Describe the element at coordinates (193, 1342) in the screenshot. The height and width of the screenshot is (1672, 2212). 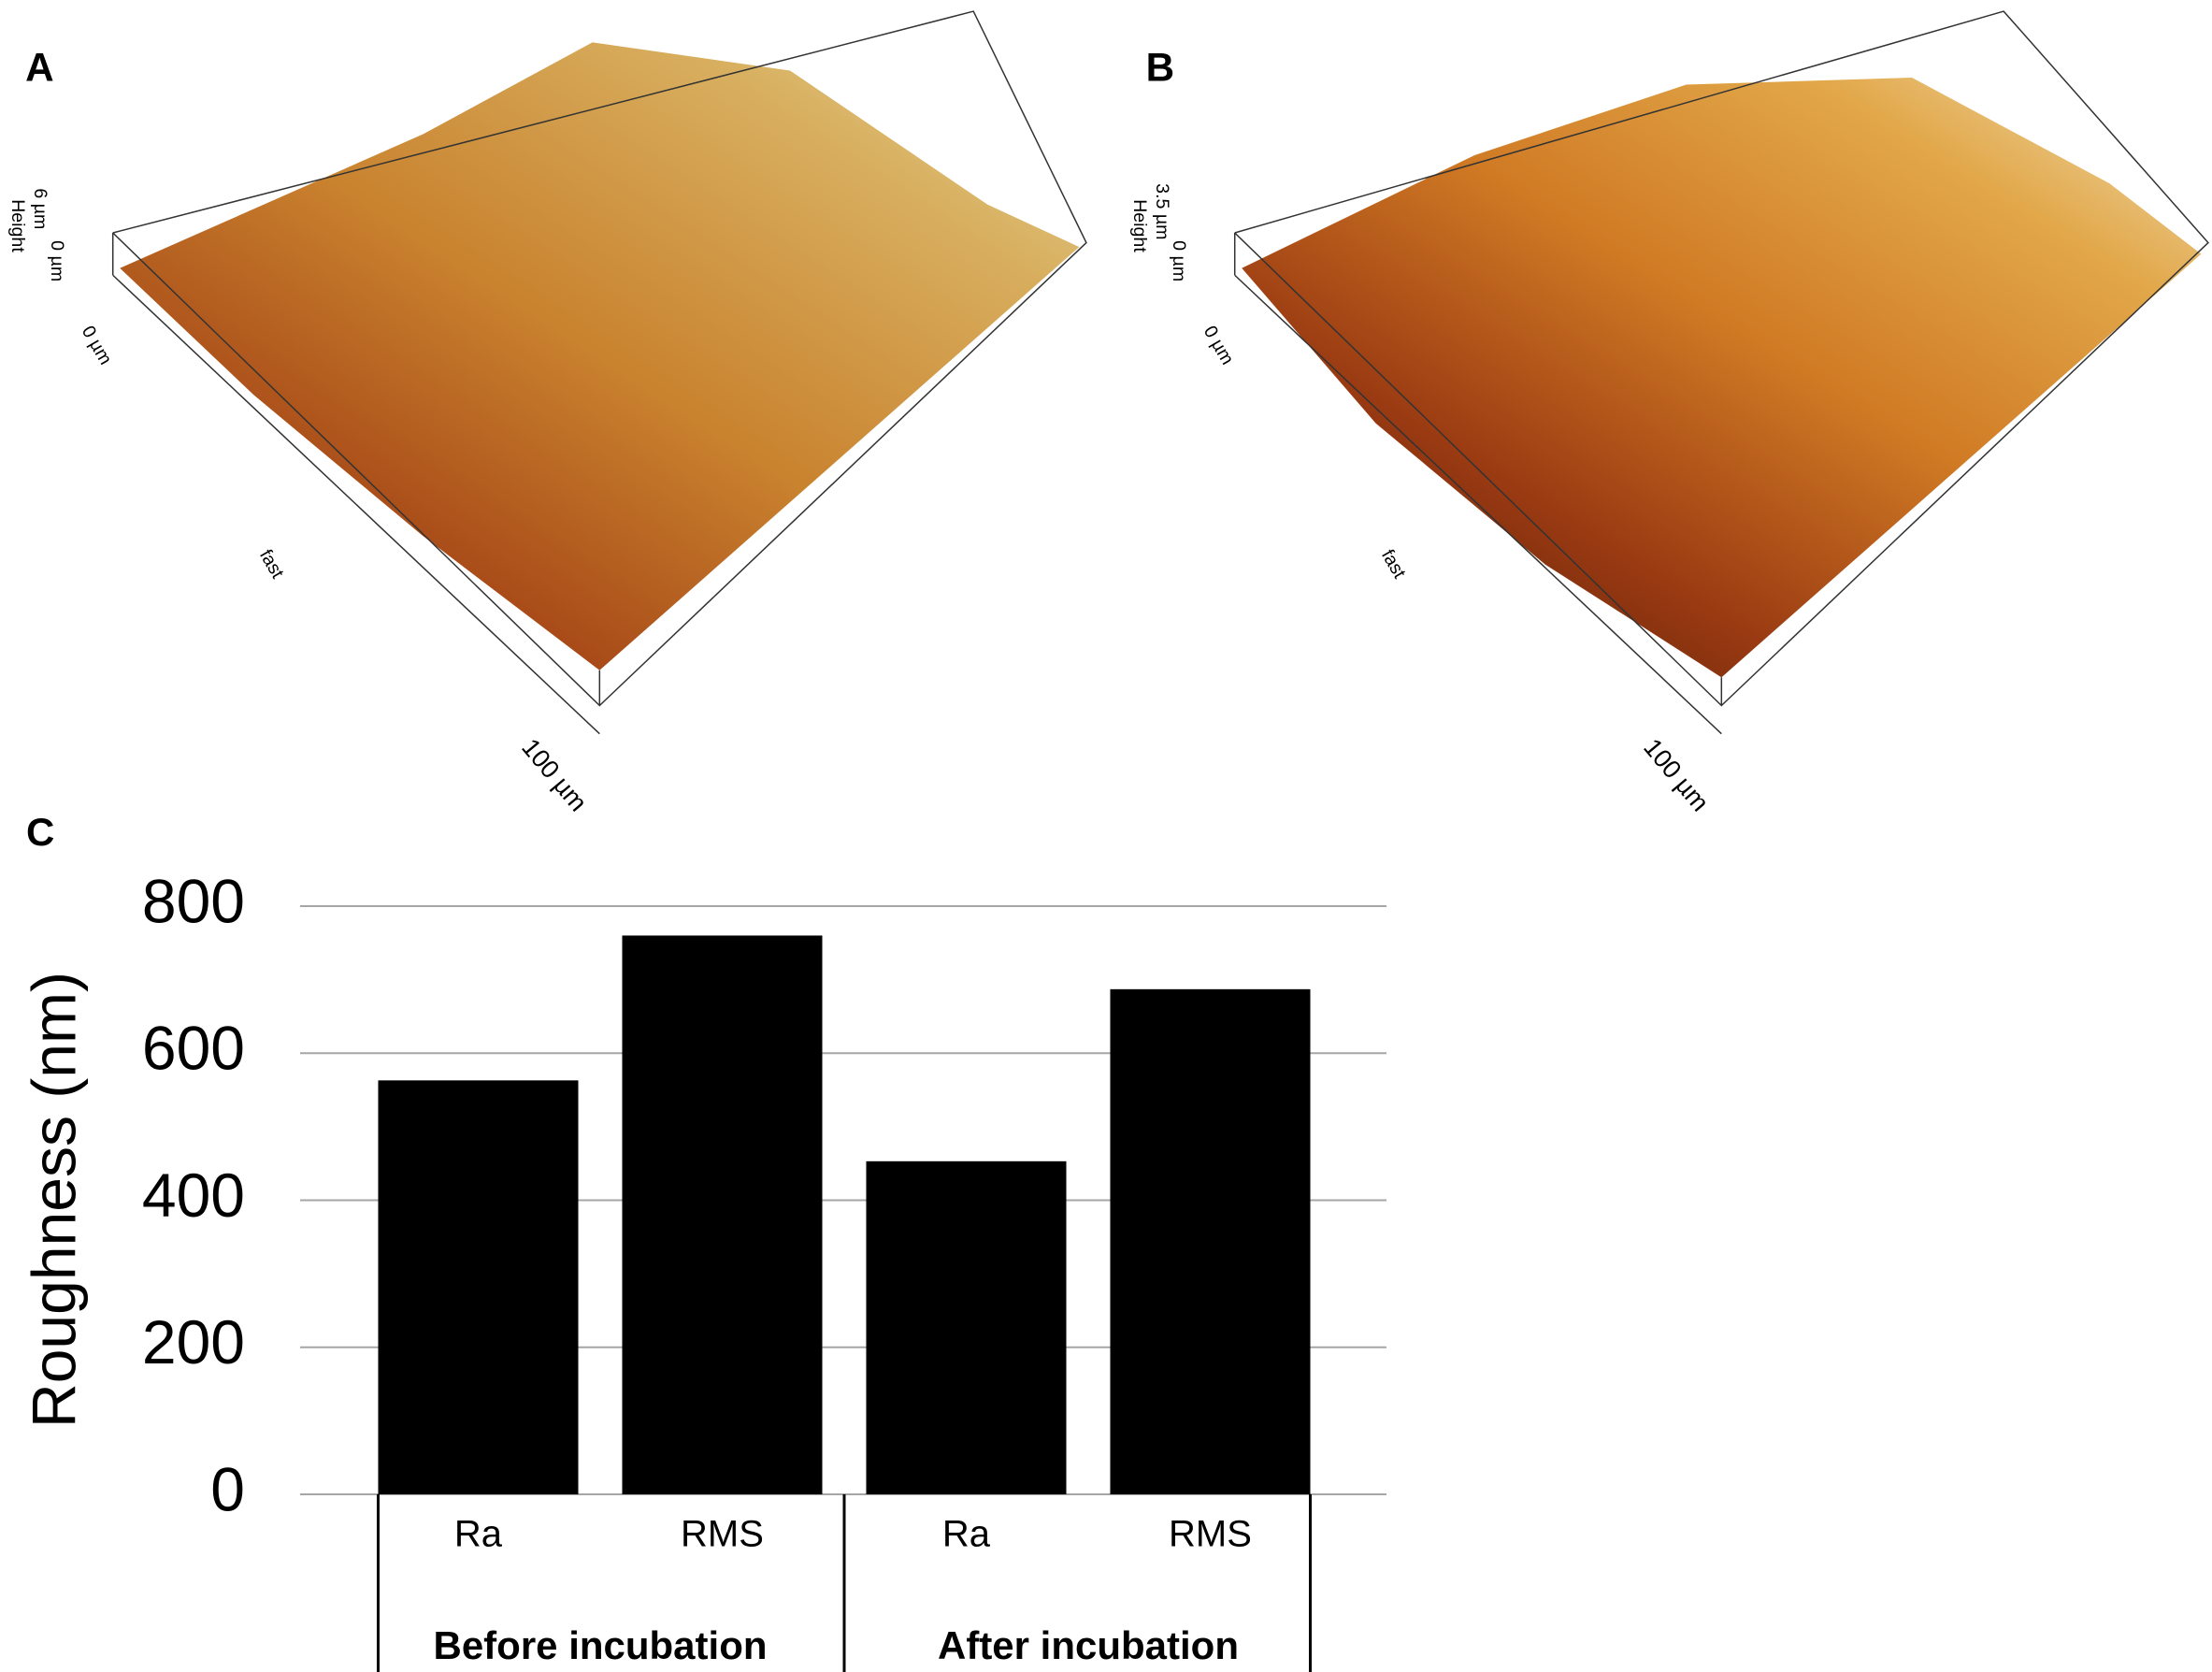
I see `y-tick-label: 200` at that location.